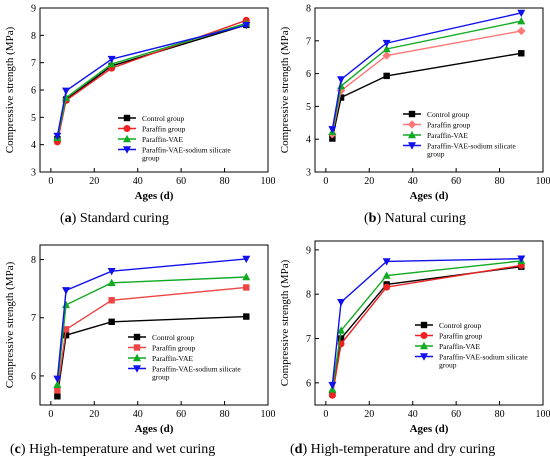 Image resolution: width=550 pixels, height=465 pixels. Describe the element at coordinates (308, 140) in the screenshot. I see `y-tick-label: 4` at that location.